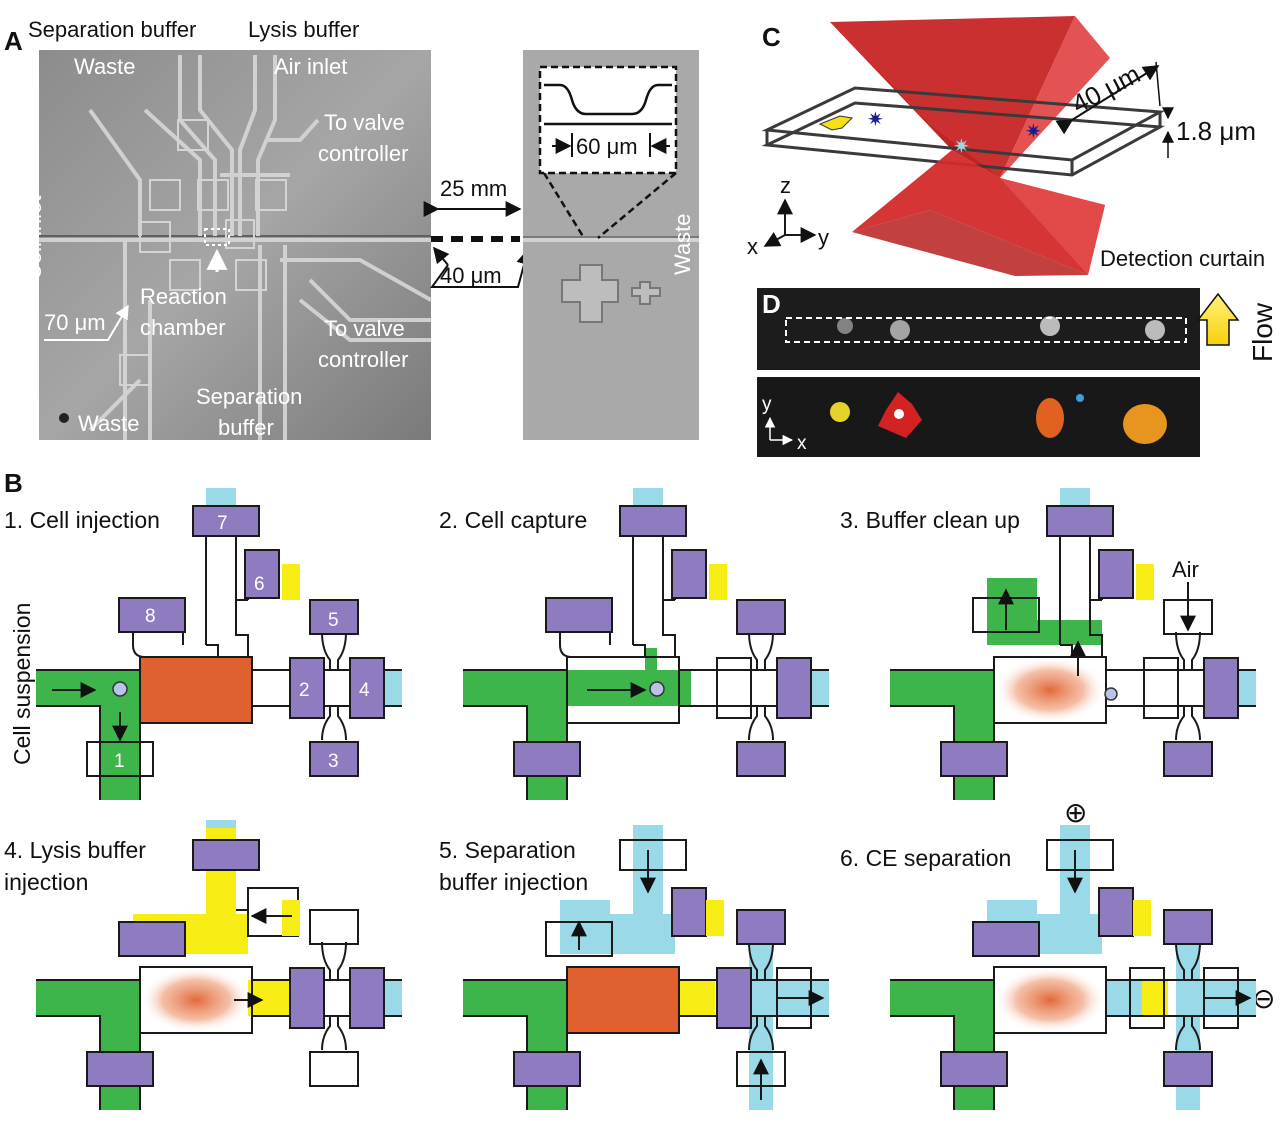 Image resolution: width=1280 pixels, height=1131 pixels. What do you see at coordinates (785, 185) in the screenshot?
I see `axis-z: z` at bounding box center [785, 185].